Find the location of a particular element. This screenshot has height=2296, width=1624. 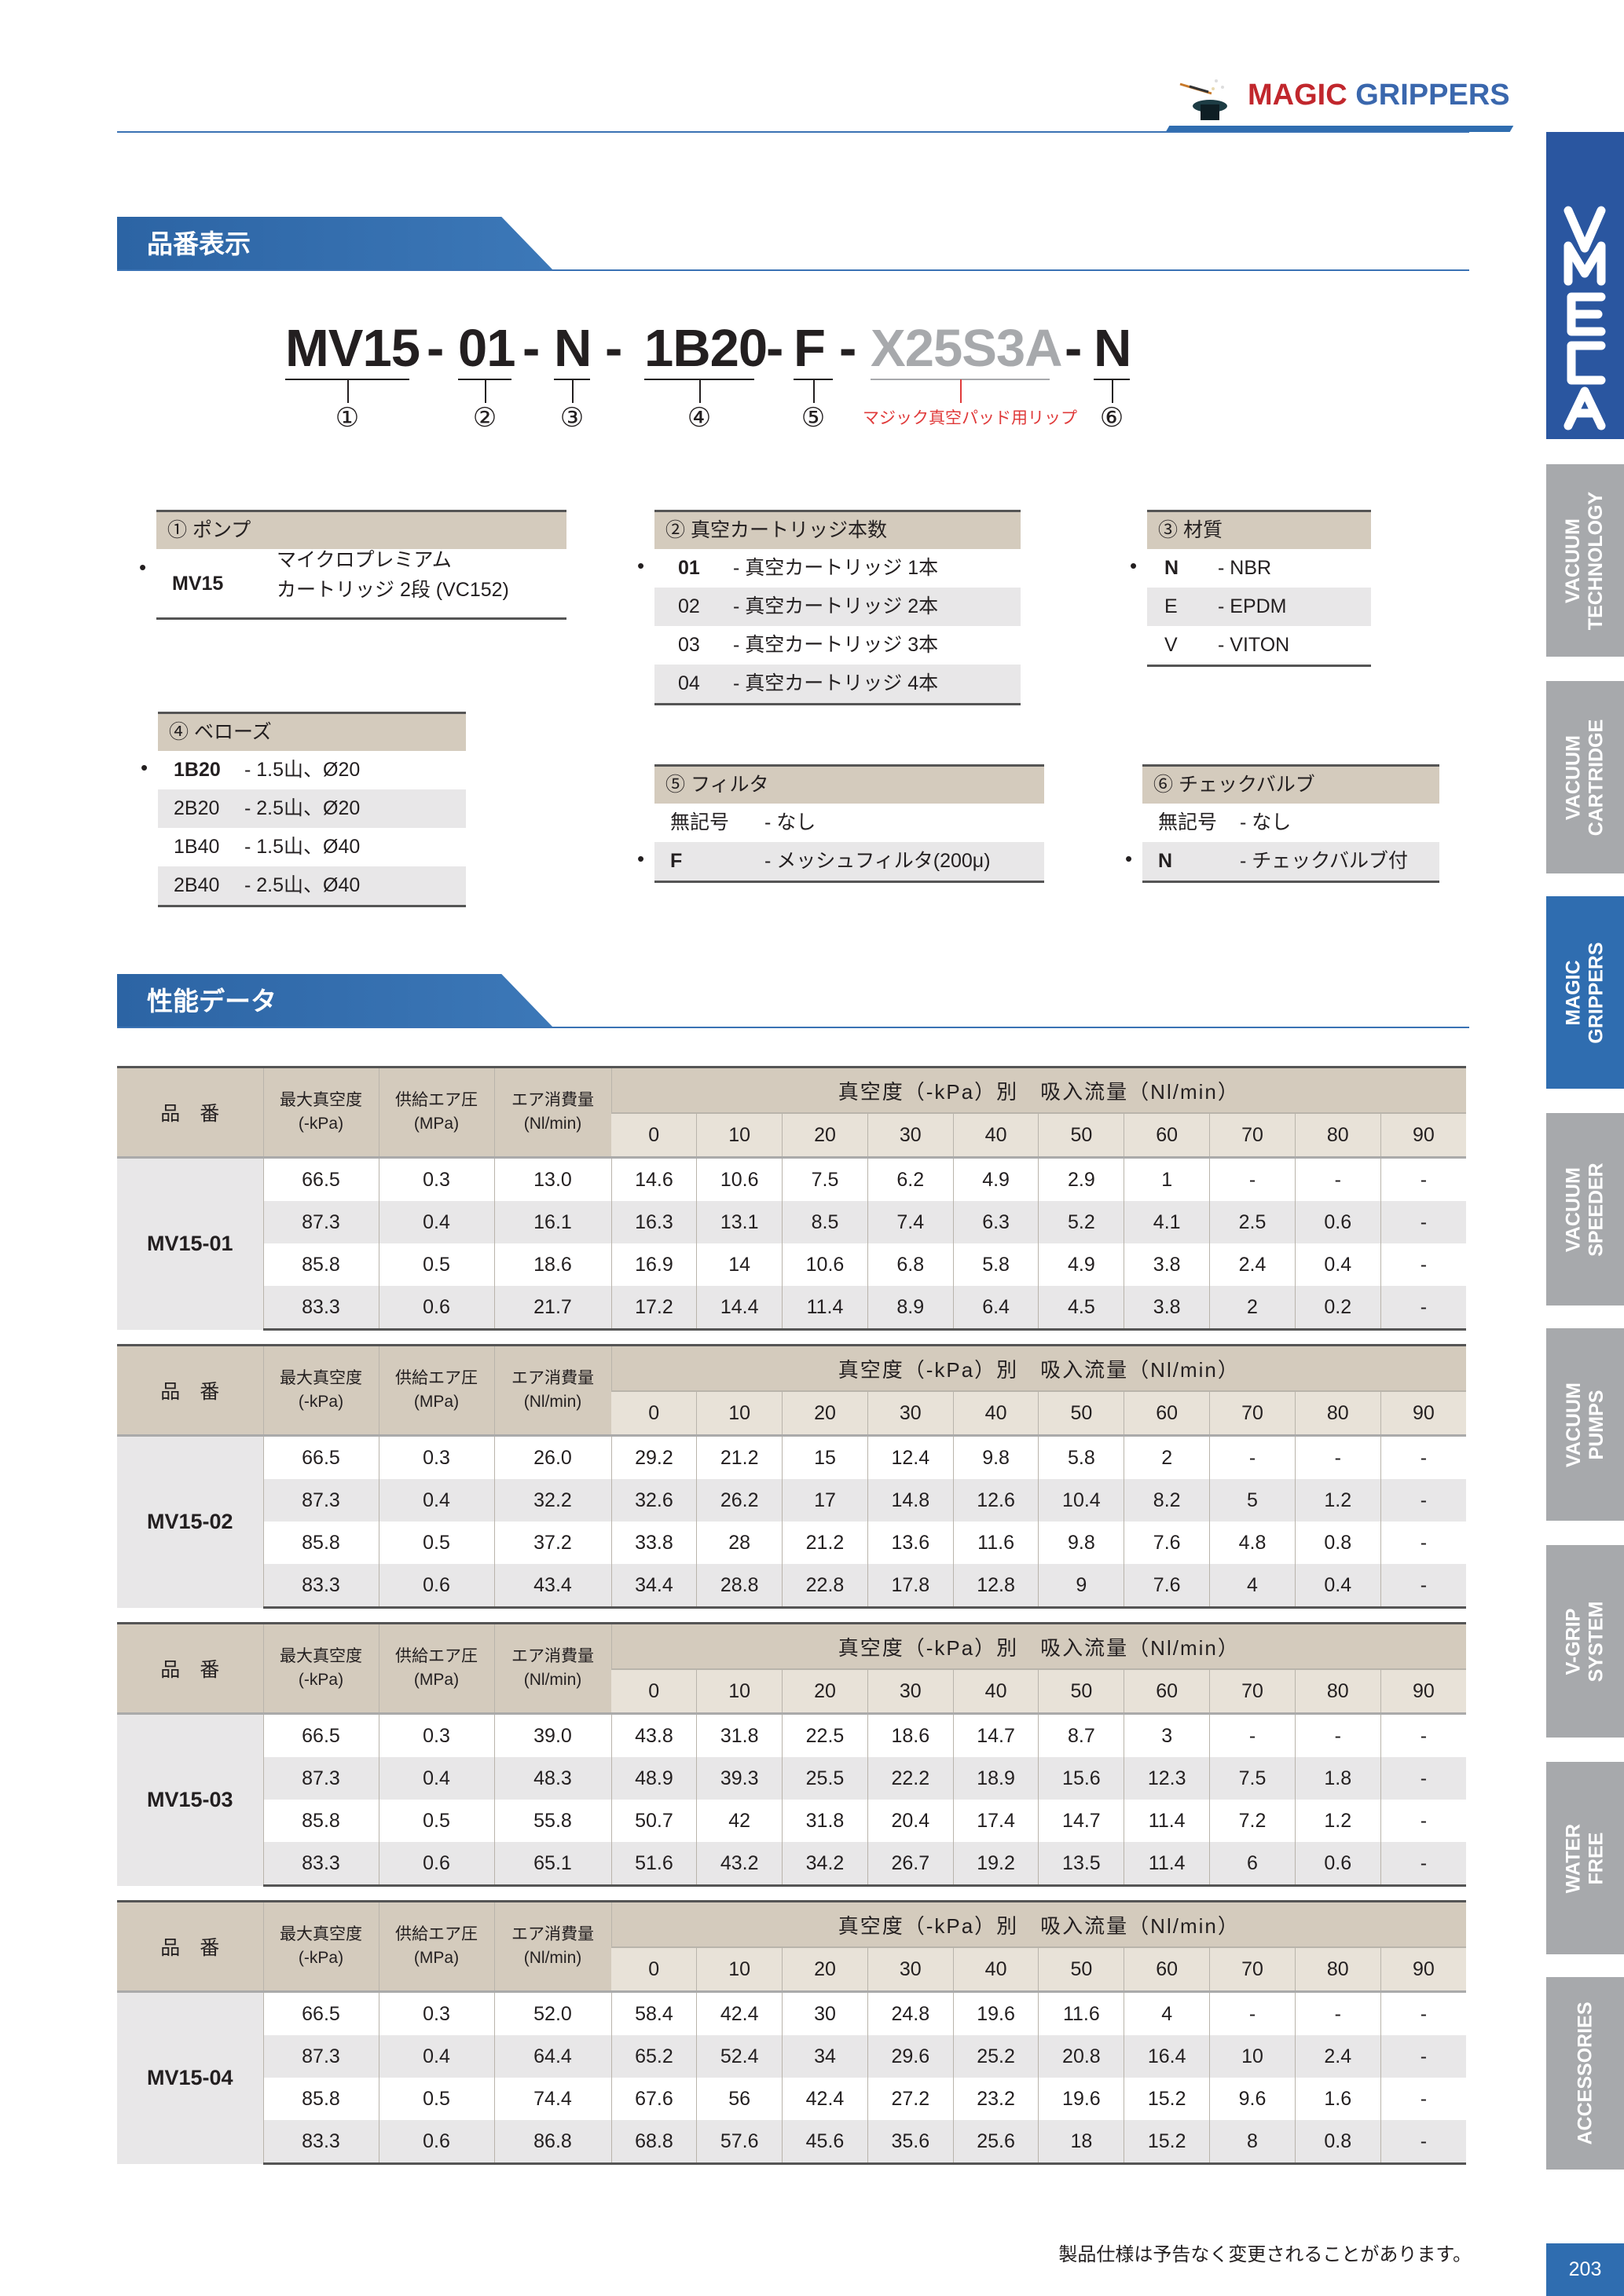

sidebar-tab-v-grip-system: V-GRIP SYSTEM is located at coordinates (1585, 1642).